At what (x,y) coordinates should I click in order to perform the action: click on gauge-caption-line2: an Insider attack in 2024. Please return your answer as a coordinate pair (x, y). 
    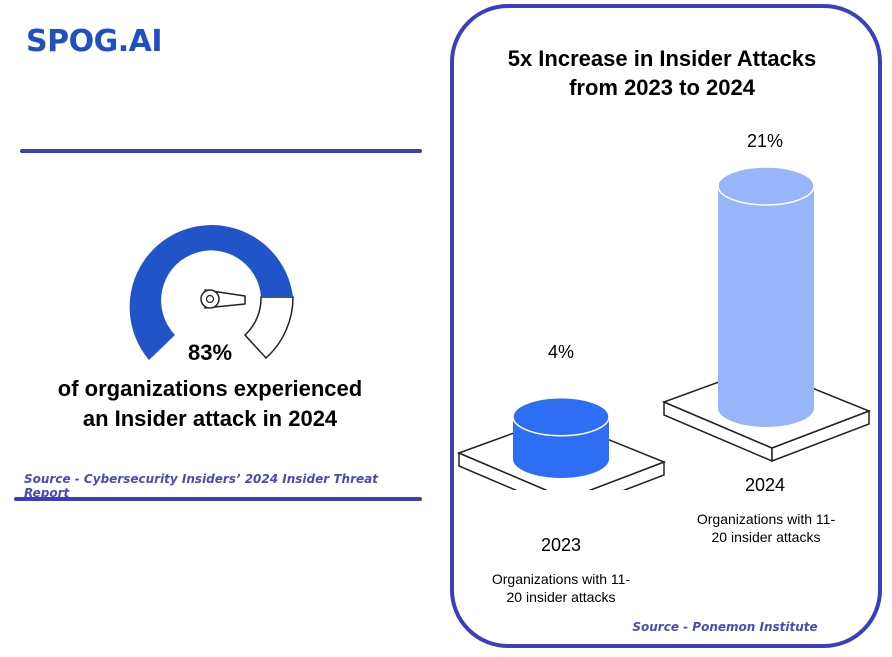
    Looking at the image, I should click on (210, 418).